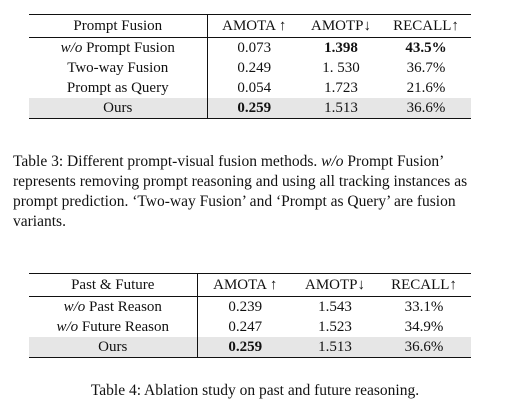  Describe the element at coordinates (424, 326) in the screenshot. I see `cell-recall: 34.9%` at that location.